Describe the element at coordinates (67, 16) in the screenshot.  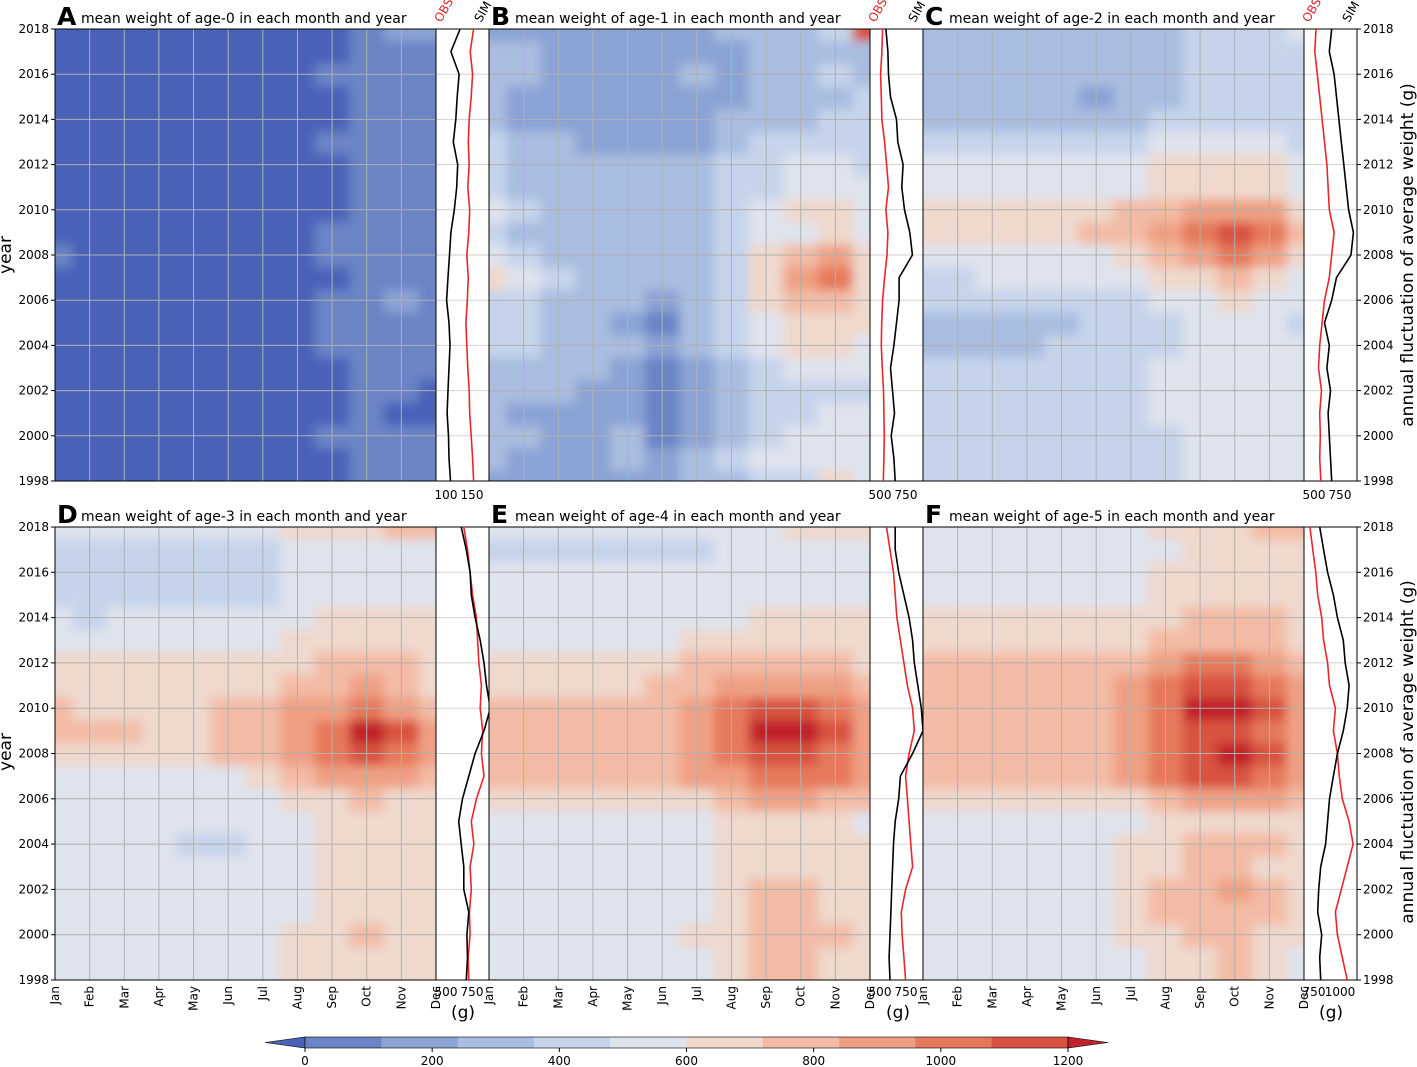
I see `panel-letter: A` at that location.